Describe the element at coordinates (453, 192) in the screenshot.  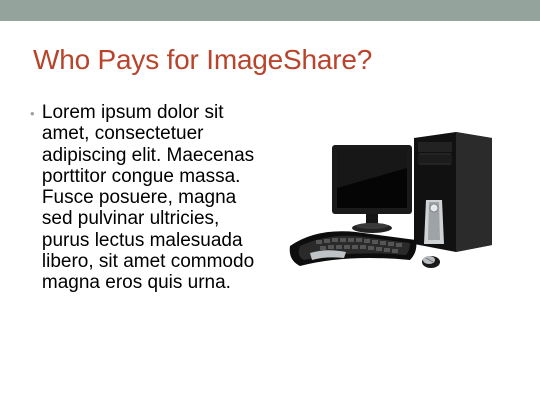
I see `computer-tower` at that location.